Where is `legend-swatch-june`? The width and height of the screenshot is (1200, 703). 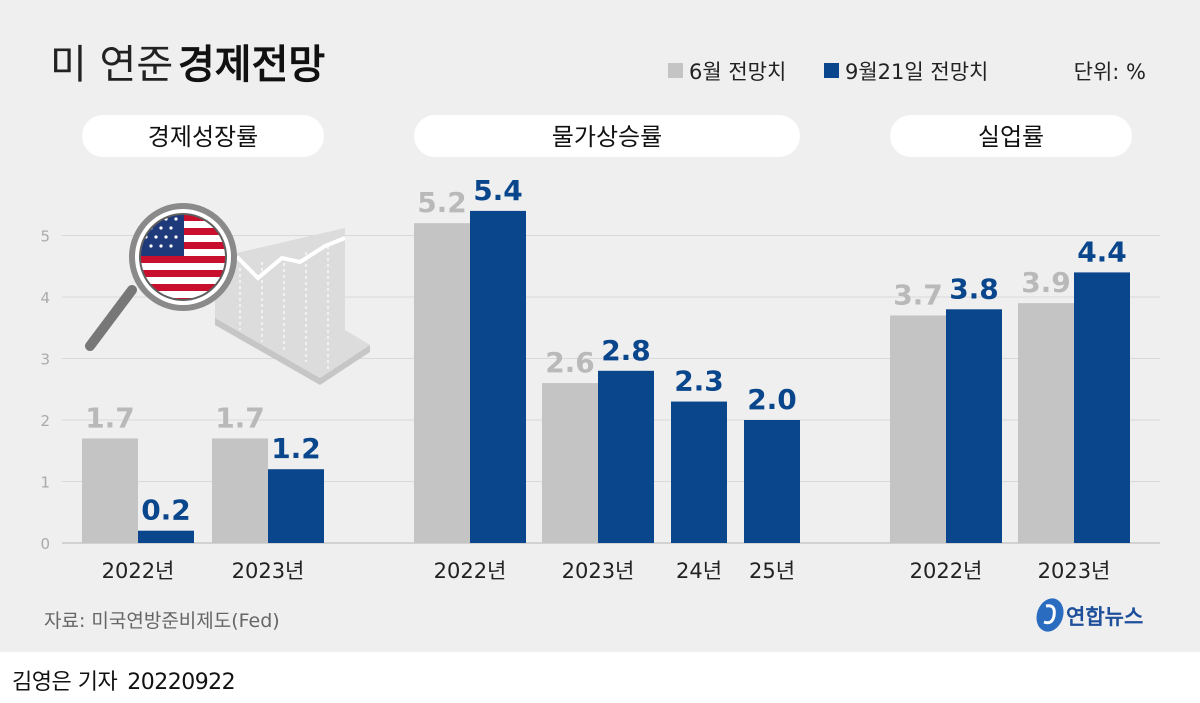
legend-swatch-june is located at coordinates (675, 70).